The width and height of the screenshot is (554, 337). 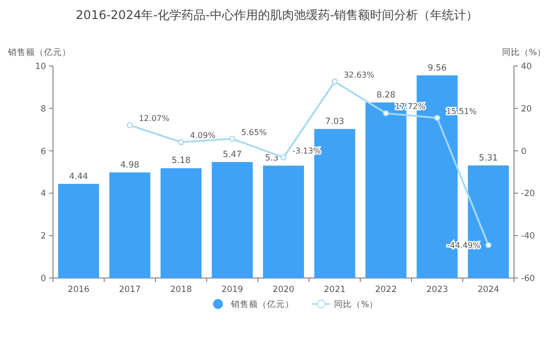 I want to click on y2-tick-label: 40, so click(x=526, y=67).